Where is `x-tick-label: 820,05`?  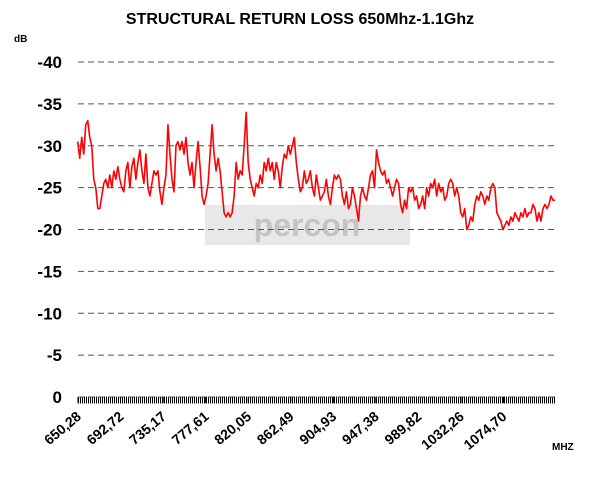 x-tick-label: 820,05 is located at coordinates (232, 428).